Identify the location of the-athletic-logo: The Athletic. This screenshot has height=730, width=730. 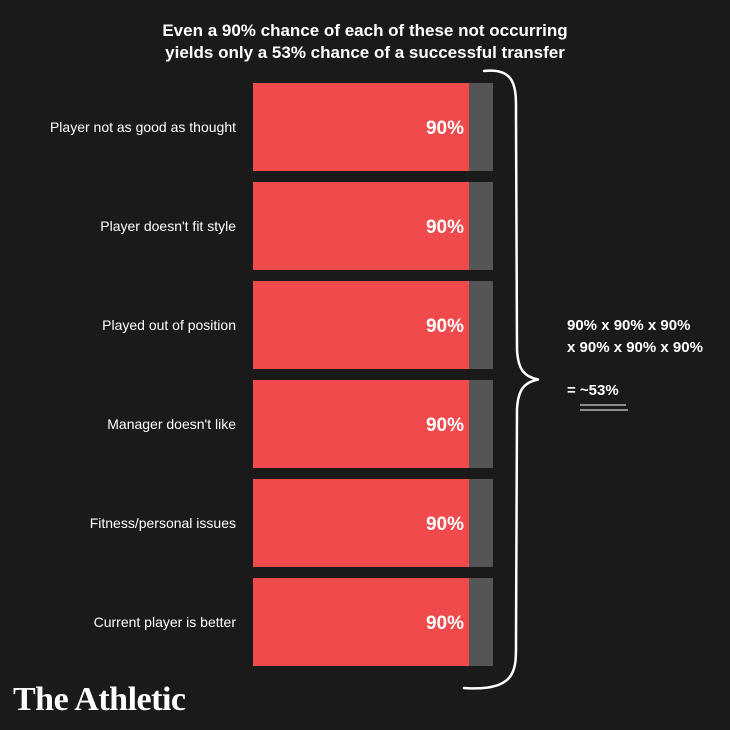
(99, 699).